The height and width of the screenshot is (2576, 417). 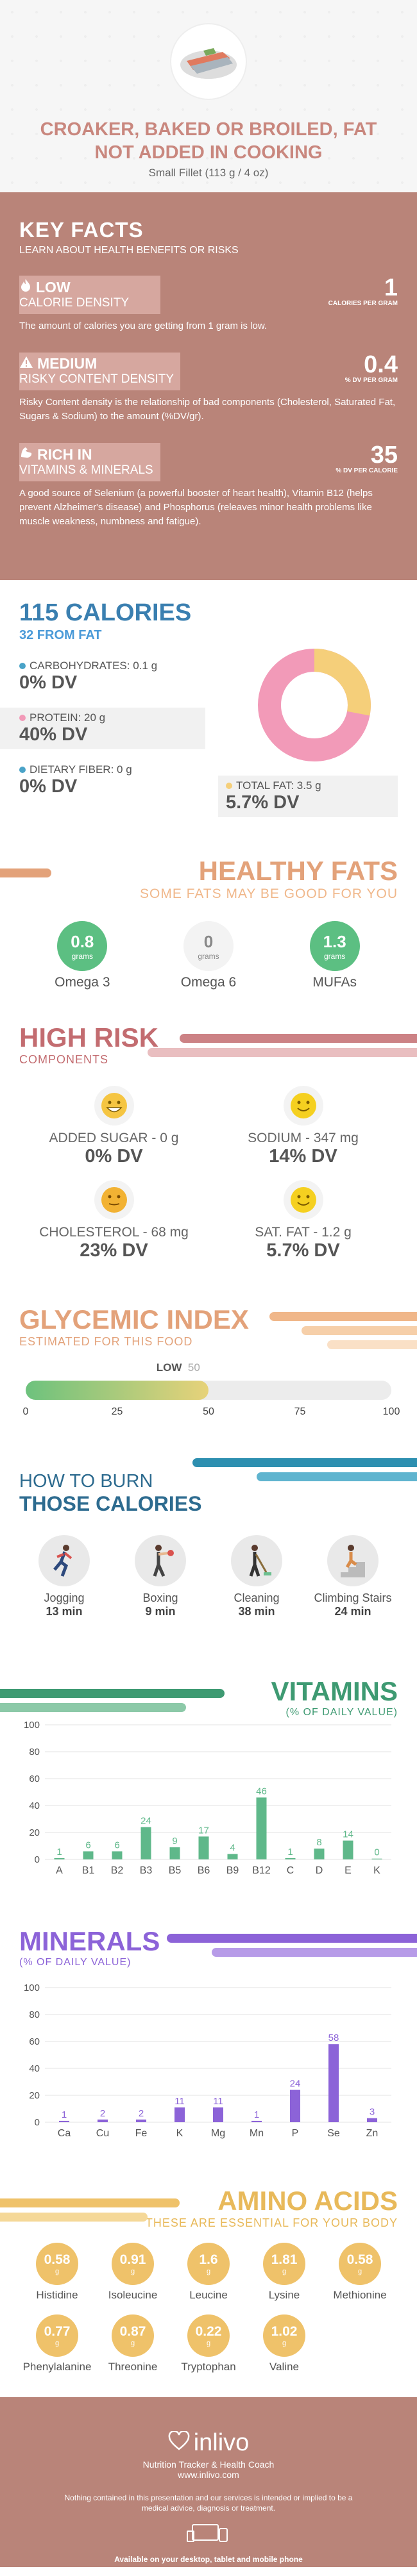 I want to click on risk-added-sugar: ADDED SUGAR - 0 g 0% DV, so click(x=113, y=1126).